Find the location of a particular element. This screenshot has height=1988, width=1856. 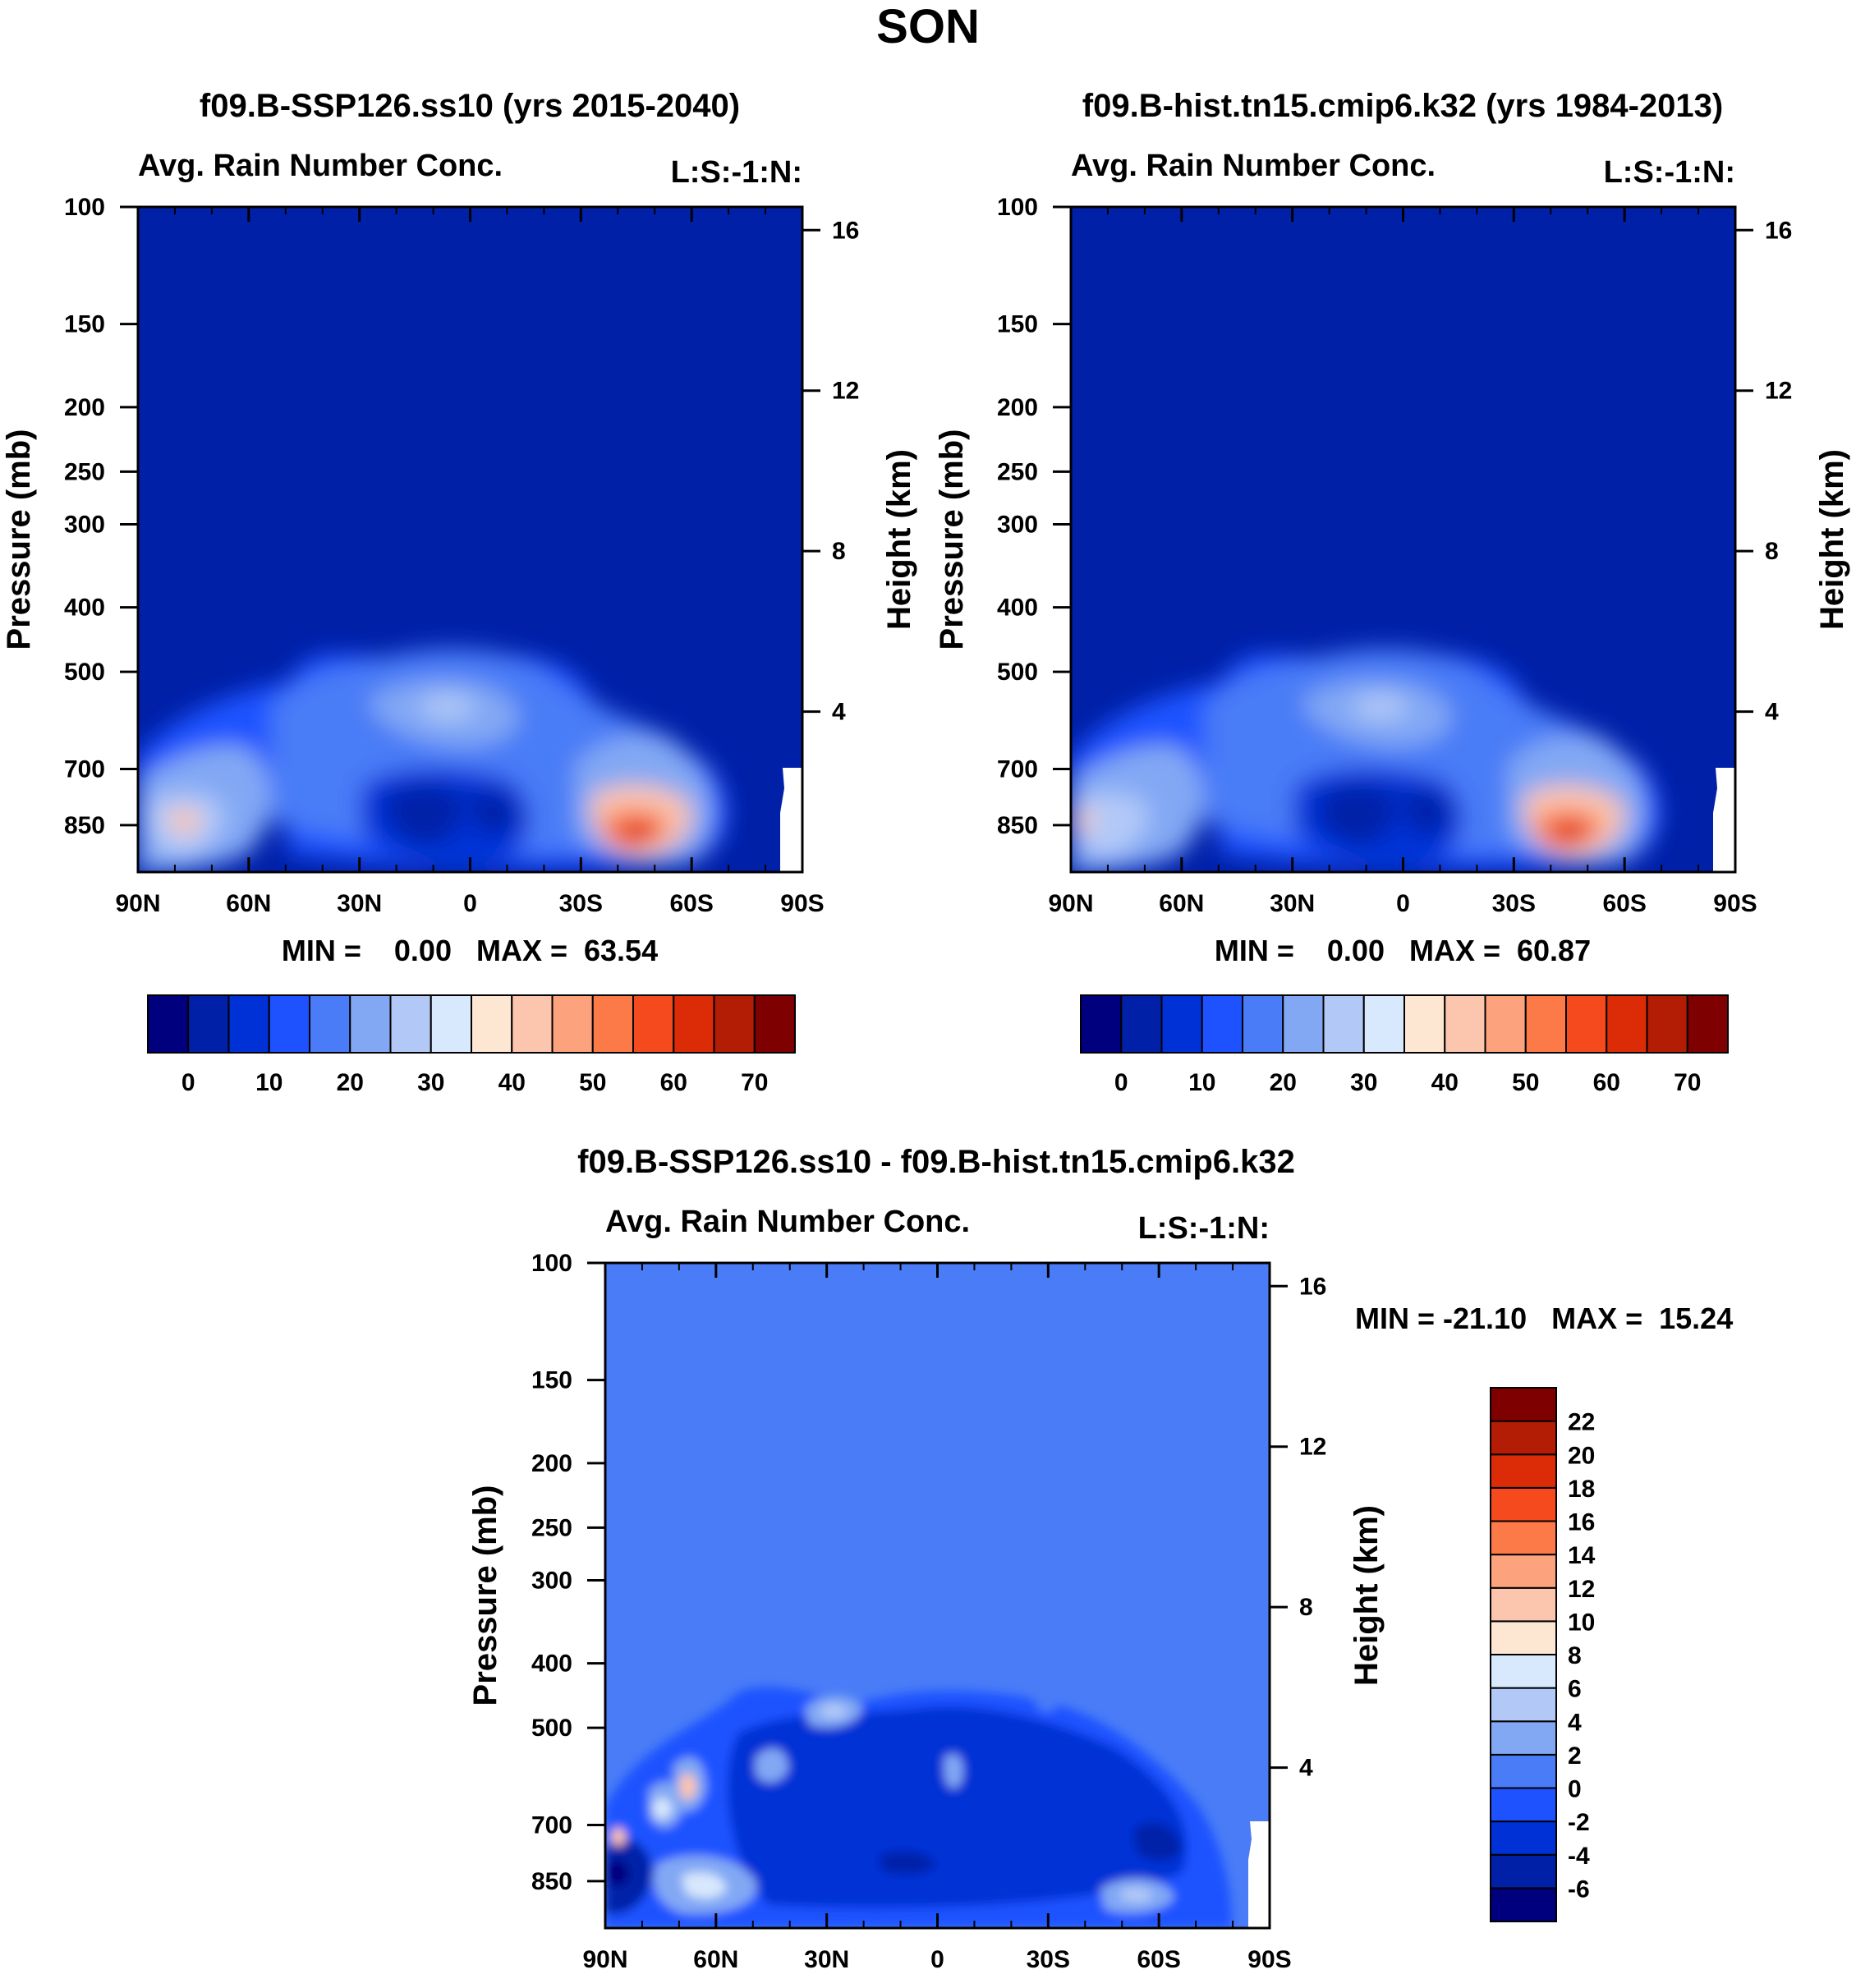

panel-2-plot-area is located at coordinates (1403, 539).